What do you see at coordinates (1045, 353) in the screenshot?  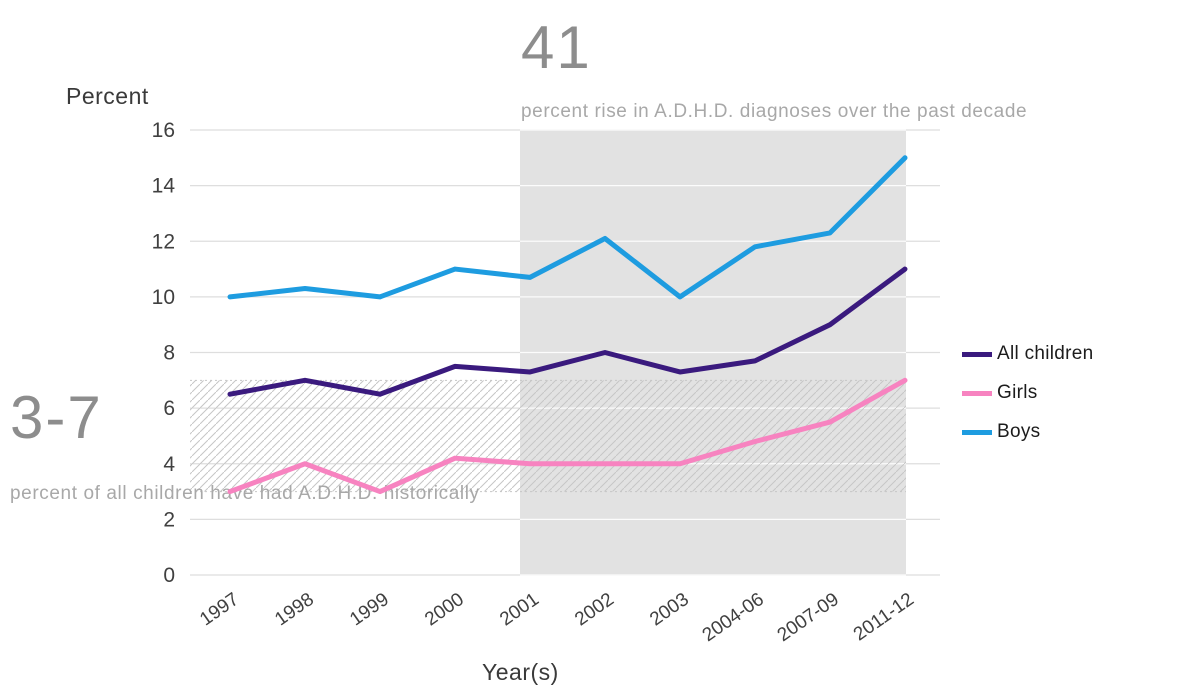 I see `legend-label: All children` at bounding box center [1045, 353].